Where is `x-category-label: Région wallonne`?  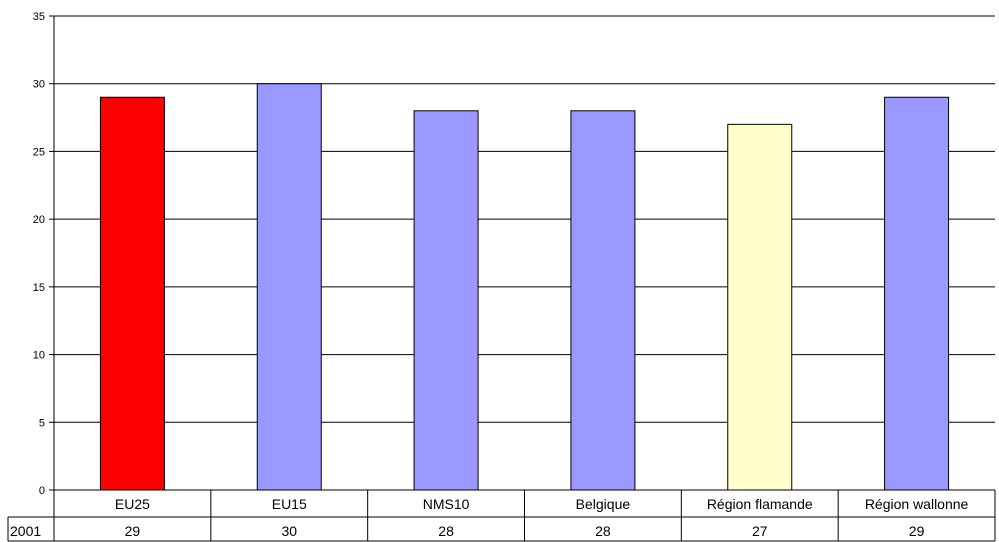
x-category-label: Région wallonne is located at coordinates (917, 504).